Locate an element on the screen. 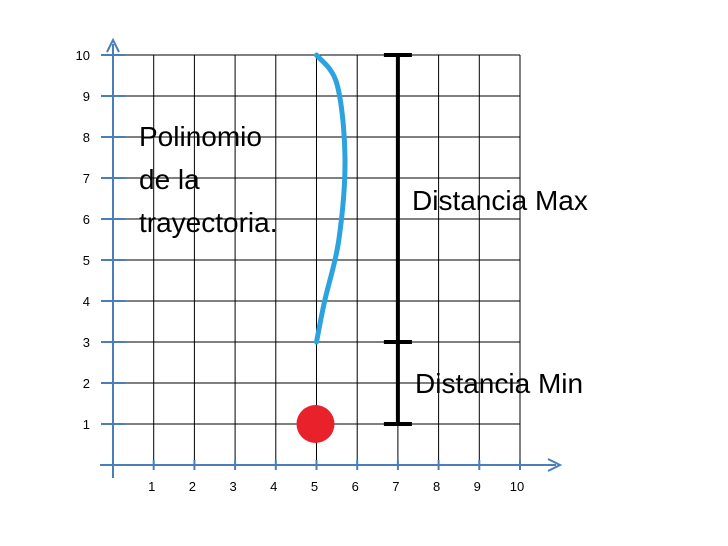 The height and width of the screenshot is (546, 728). x-tick-label: 9 is located at coordinates (477, 486).